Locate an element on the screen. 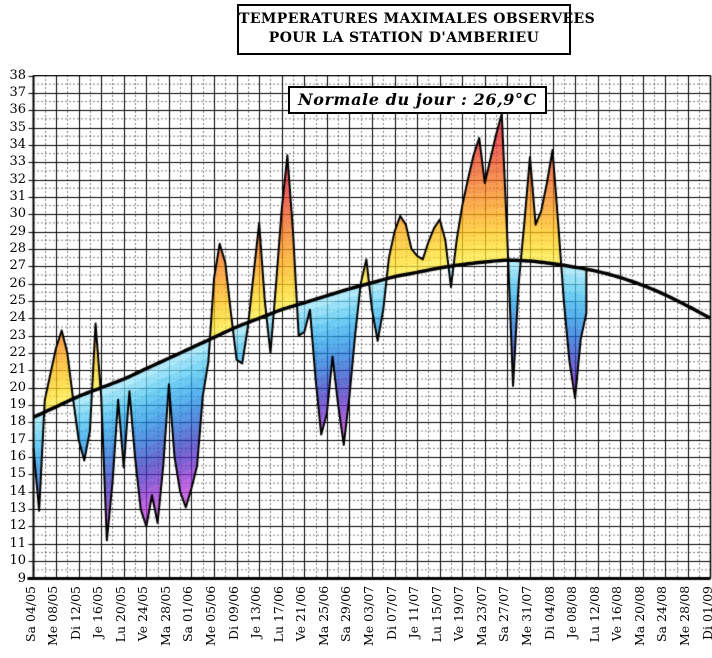 Image resolution: width=712 pixels, height=658 pixels. y-tick-label: 30 is located at coordinates (17, 213).